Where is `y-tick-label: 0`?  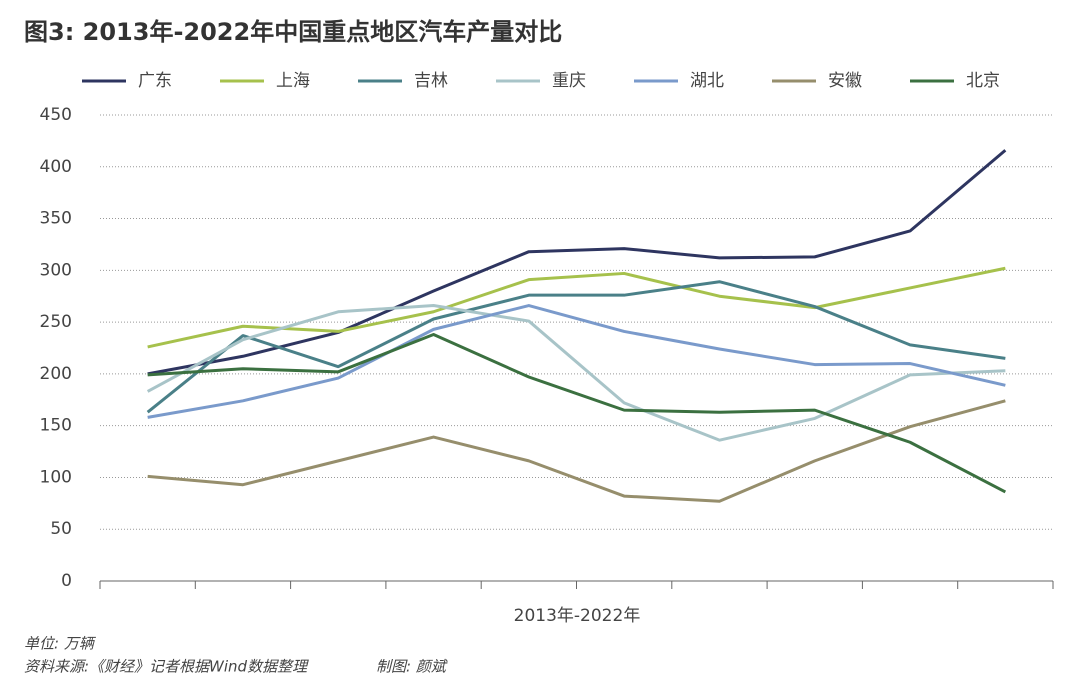
y-tick-label: 0 is located at coordinates (66, 581).